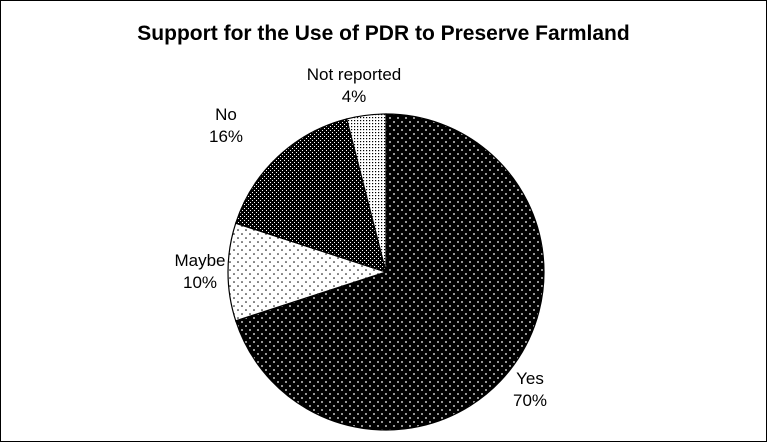 This screenshot has height=442, width=767. I want to click on slice-label-yes: Yes 70%, so click(530, 389).